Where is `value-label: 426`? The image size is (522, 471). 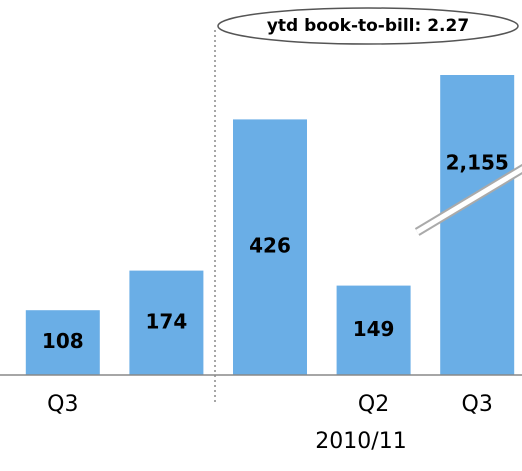 value-label: 426 is located at coordinates (270, 246).